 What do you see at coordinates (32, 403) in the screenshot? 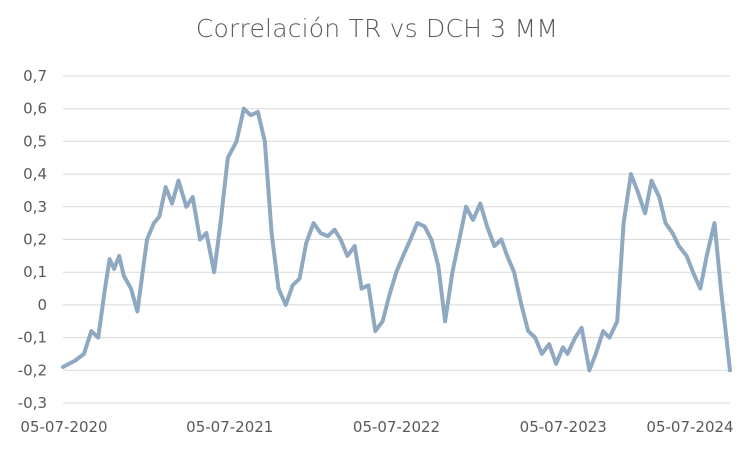
I see `y-tick-label: -0,3` at bounding box center [32, 403].